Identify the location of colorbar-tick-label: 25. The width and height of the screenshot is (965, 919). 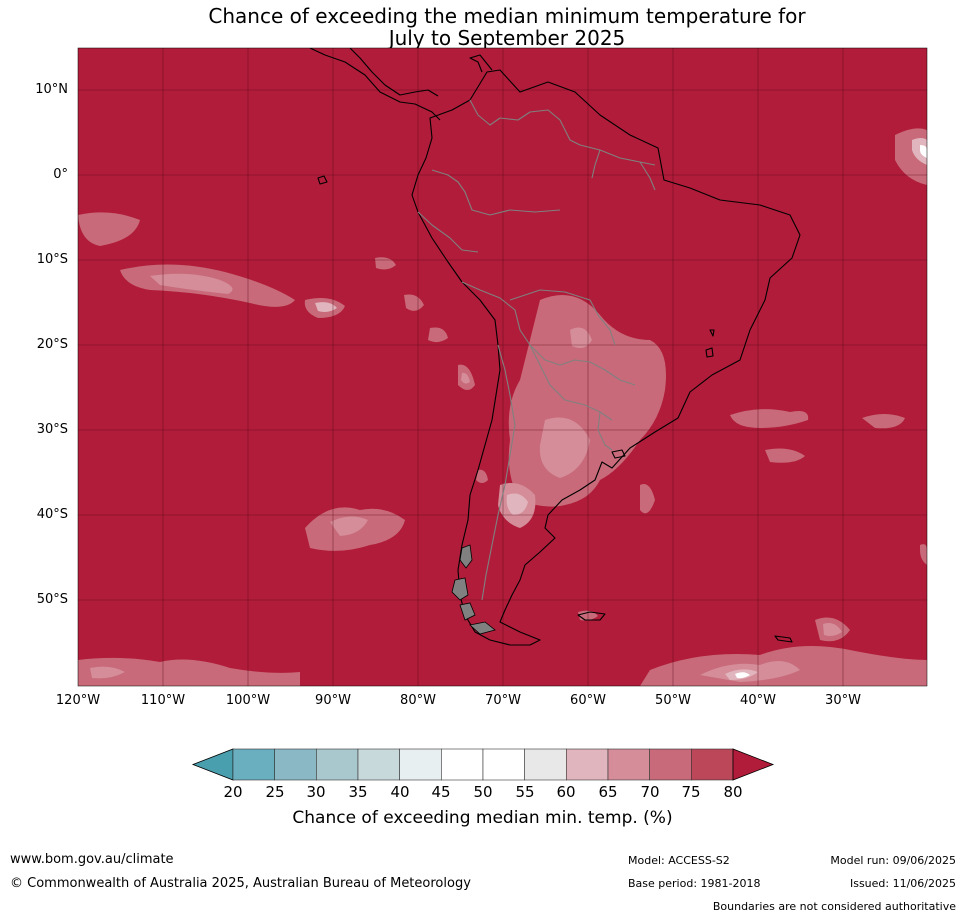
(275, 792).